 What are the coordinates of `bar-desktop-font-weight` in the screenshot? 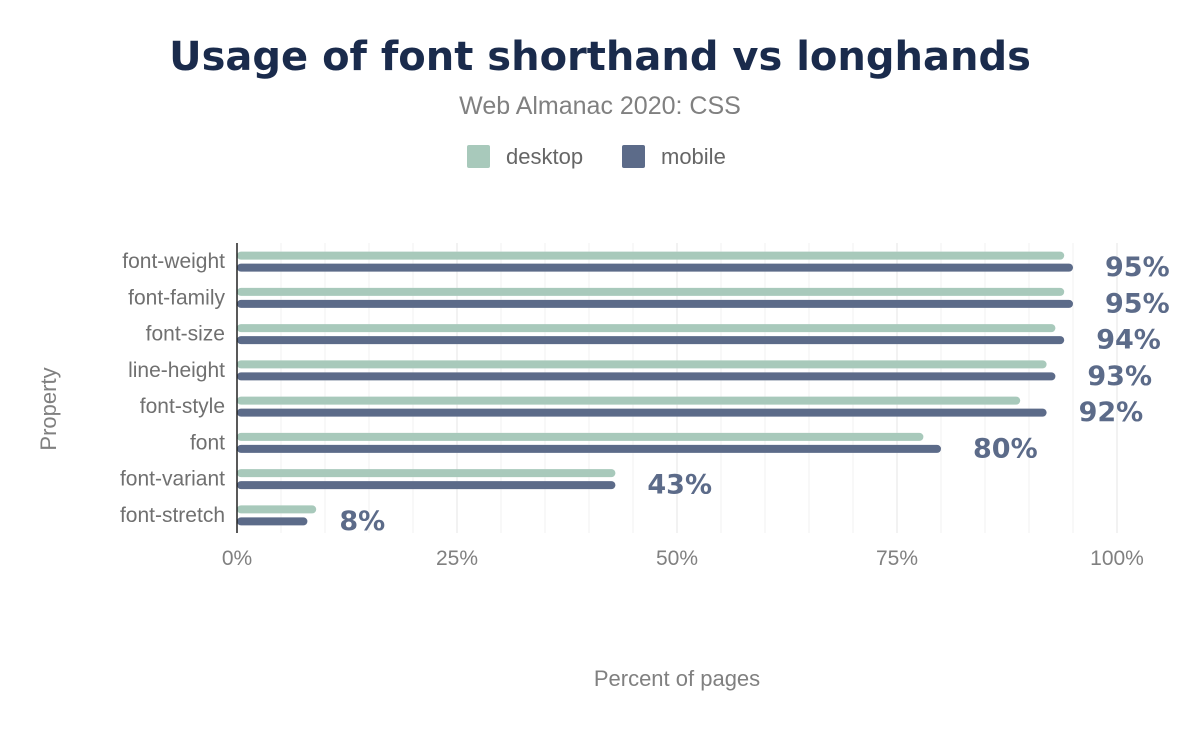 It's located at (651, 255).